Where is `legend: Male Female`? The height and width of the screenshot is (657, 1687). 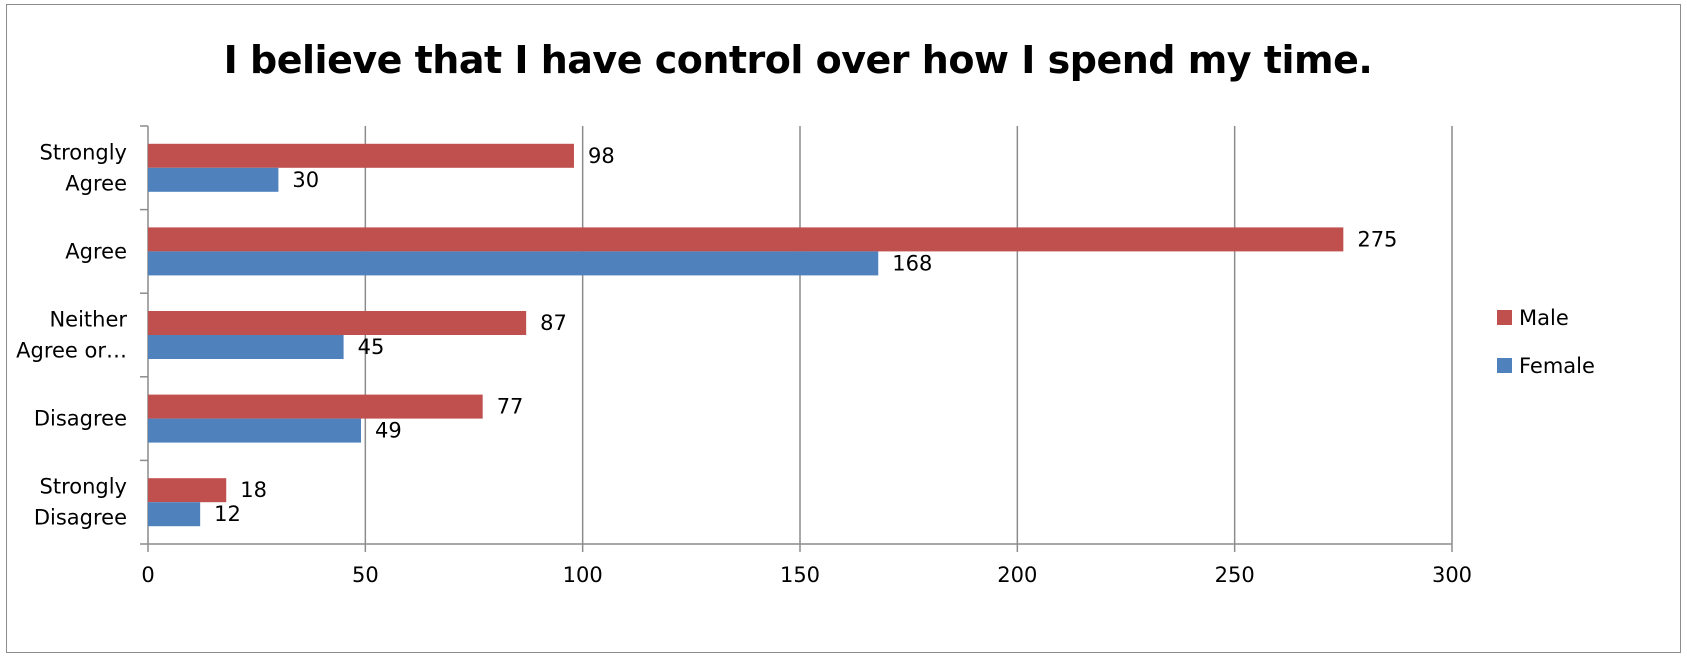
legend: Male Female is located at coordinates (1546, 342).